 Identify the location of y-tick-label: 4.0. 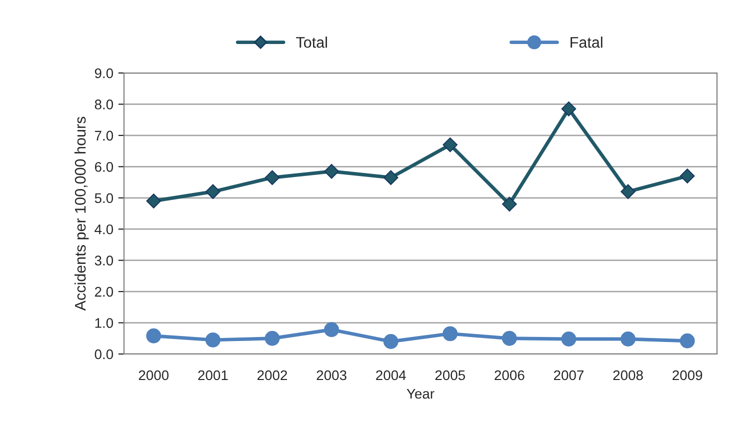
(104, 229).